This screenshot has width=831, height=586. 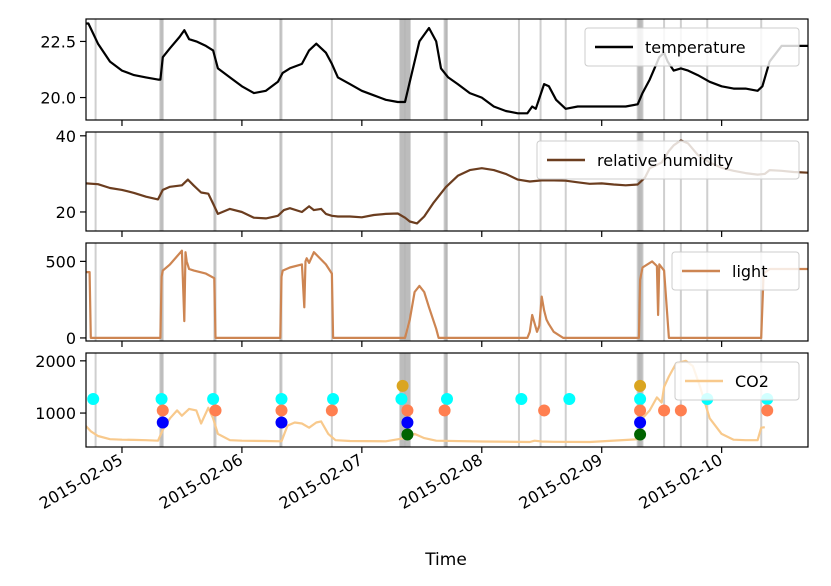 What do you see at coordinates (665, 160) in the screenshot?
I see `legend-label: relative humidity` at bounding box center [665, 160].